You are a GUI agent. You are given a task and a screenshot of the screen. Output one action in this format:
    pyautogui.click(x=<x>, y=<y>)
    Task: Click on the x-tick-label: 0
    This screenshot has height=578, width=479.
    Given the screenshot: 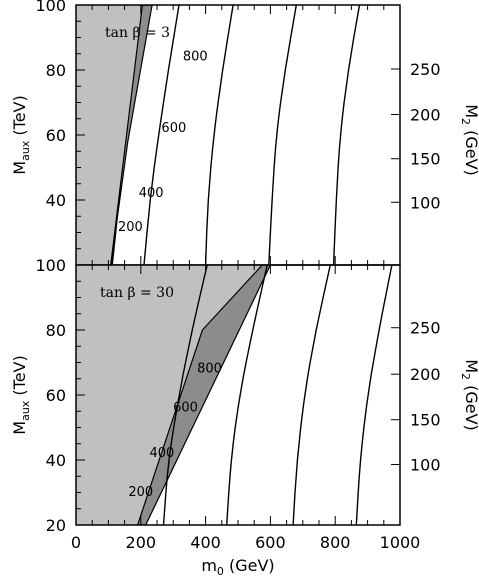 What is the action you would take?
    pyautogui.click(x=76, y=542)
    